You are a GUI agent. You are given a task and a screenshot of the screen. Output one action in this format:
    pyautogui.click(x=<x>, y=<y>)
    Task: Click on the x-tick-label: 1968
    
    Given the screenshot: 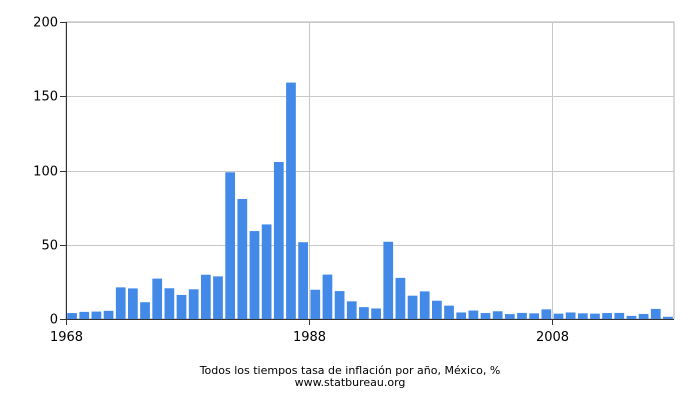 What is the action you would take?
    pyautogui.click(x=66, y=337)
    